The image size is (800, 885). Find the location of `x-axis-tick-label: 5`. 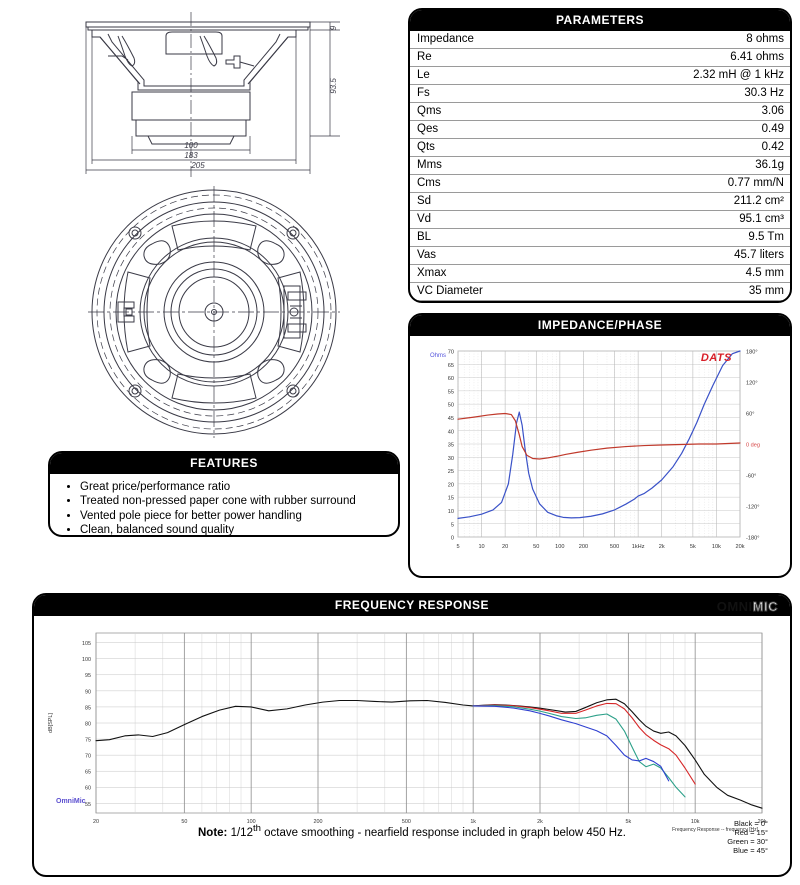

x-axis-tick-label: 5 is located at coordinates (457, 547).